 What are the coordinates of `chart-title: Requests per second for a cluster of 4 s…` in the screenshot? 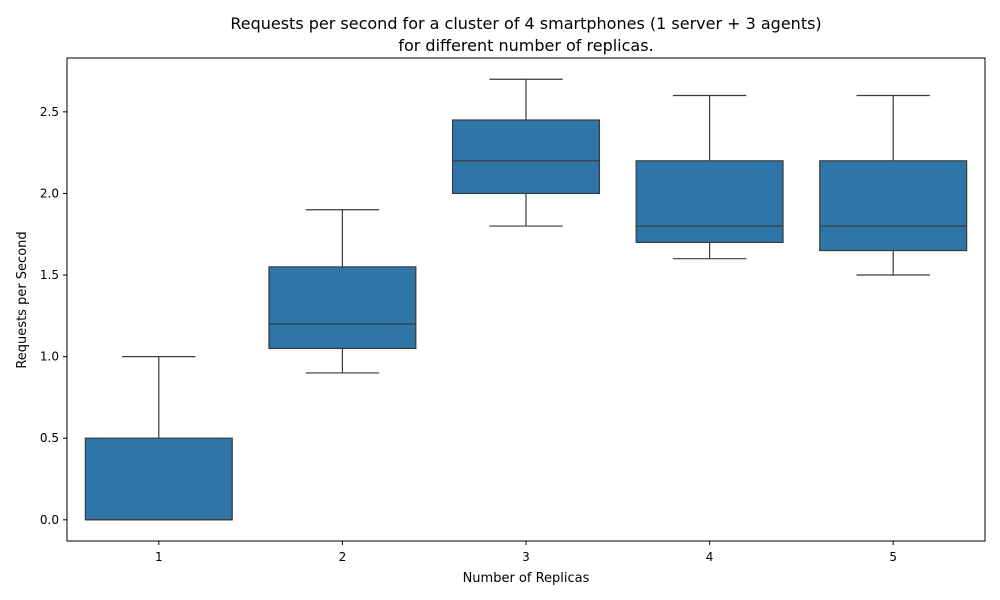 It's located at (525, 23).